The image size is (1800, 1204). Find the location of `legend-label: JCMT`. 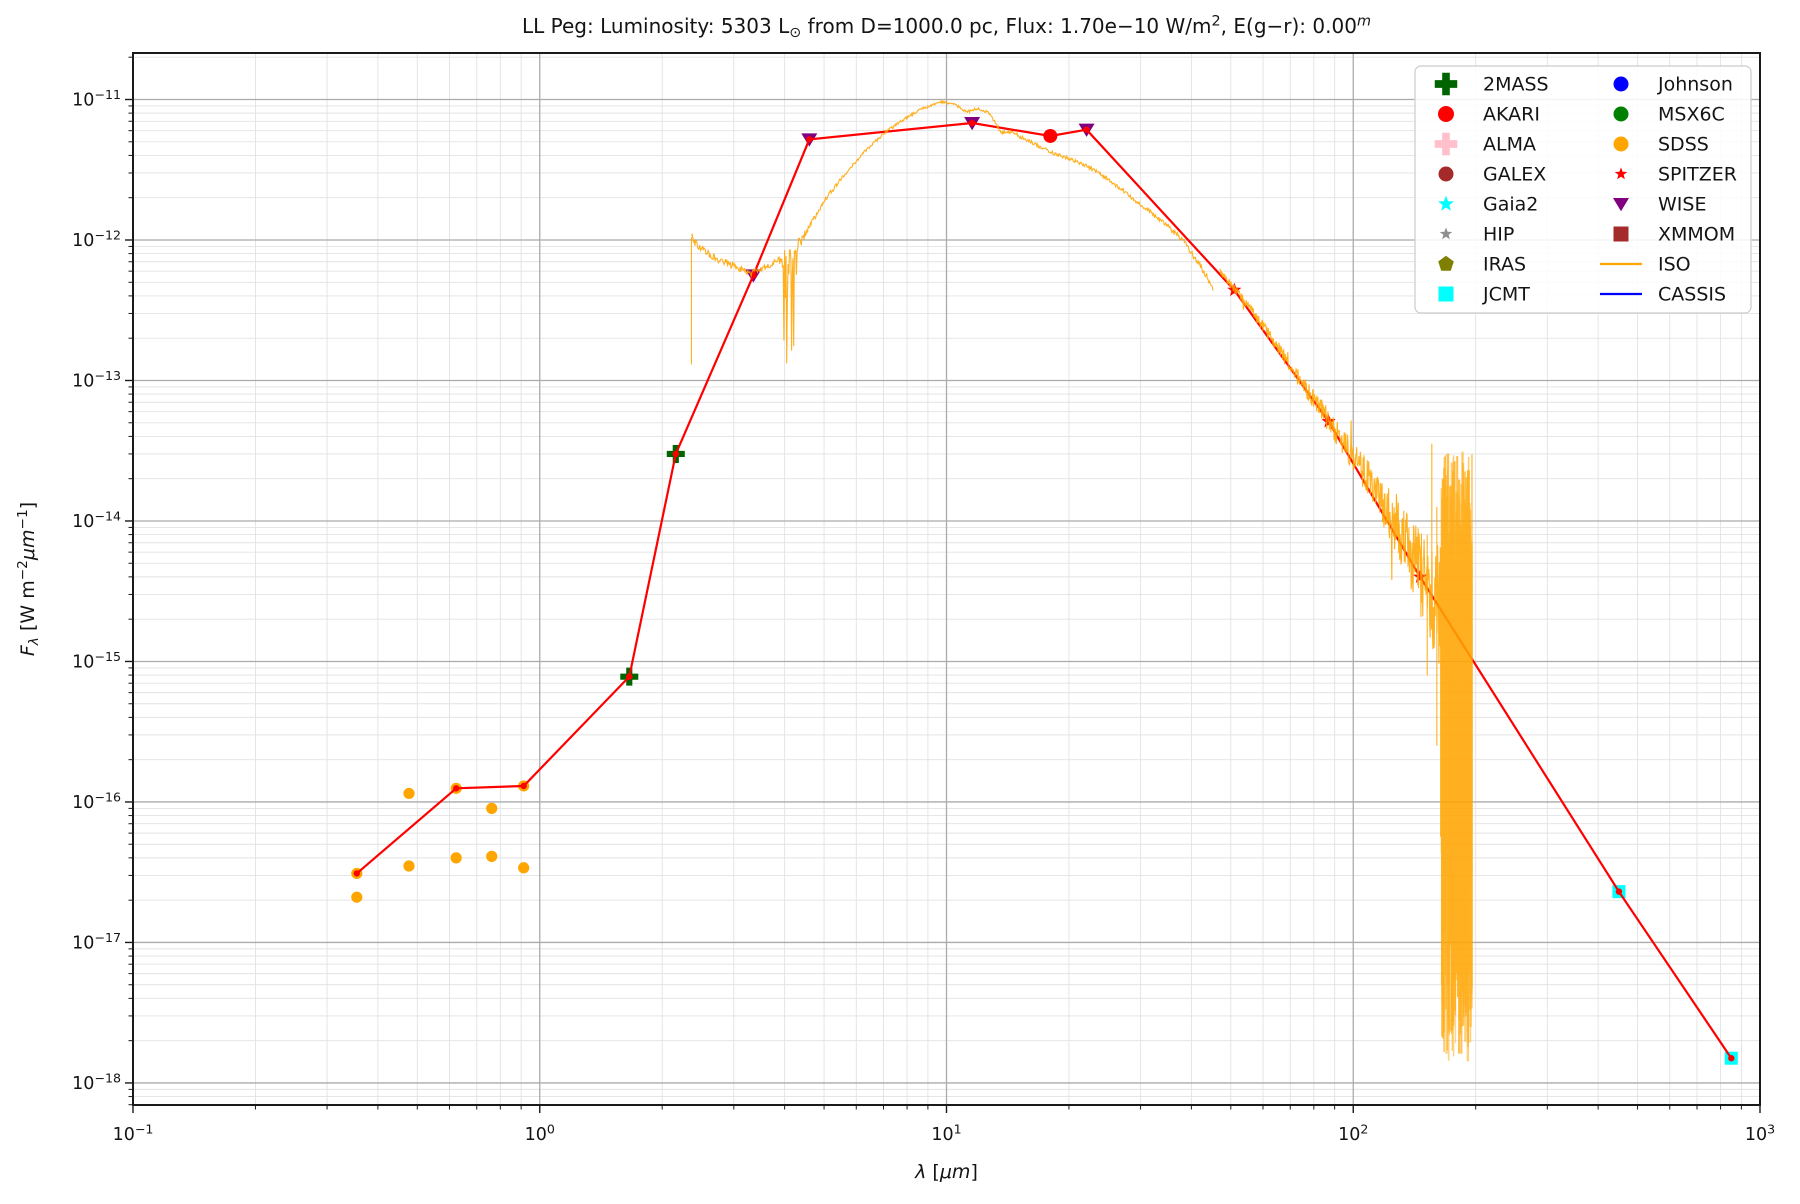

legend-label: JCMT is located at coordinates (1506, 295).